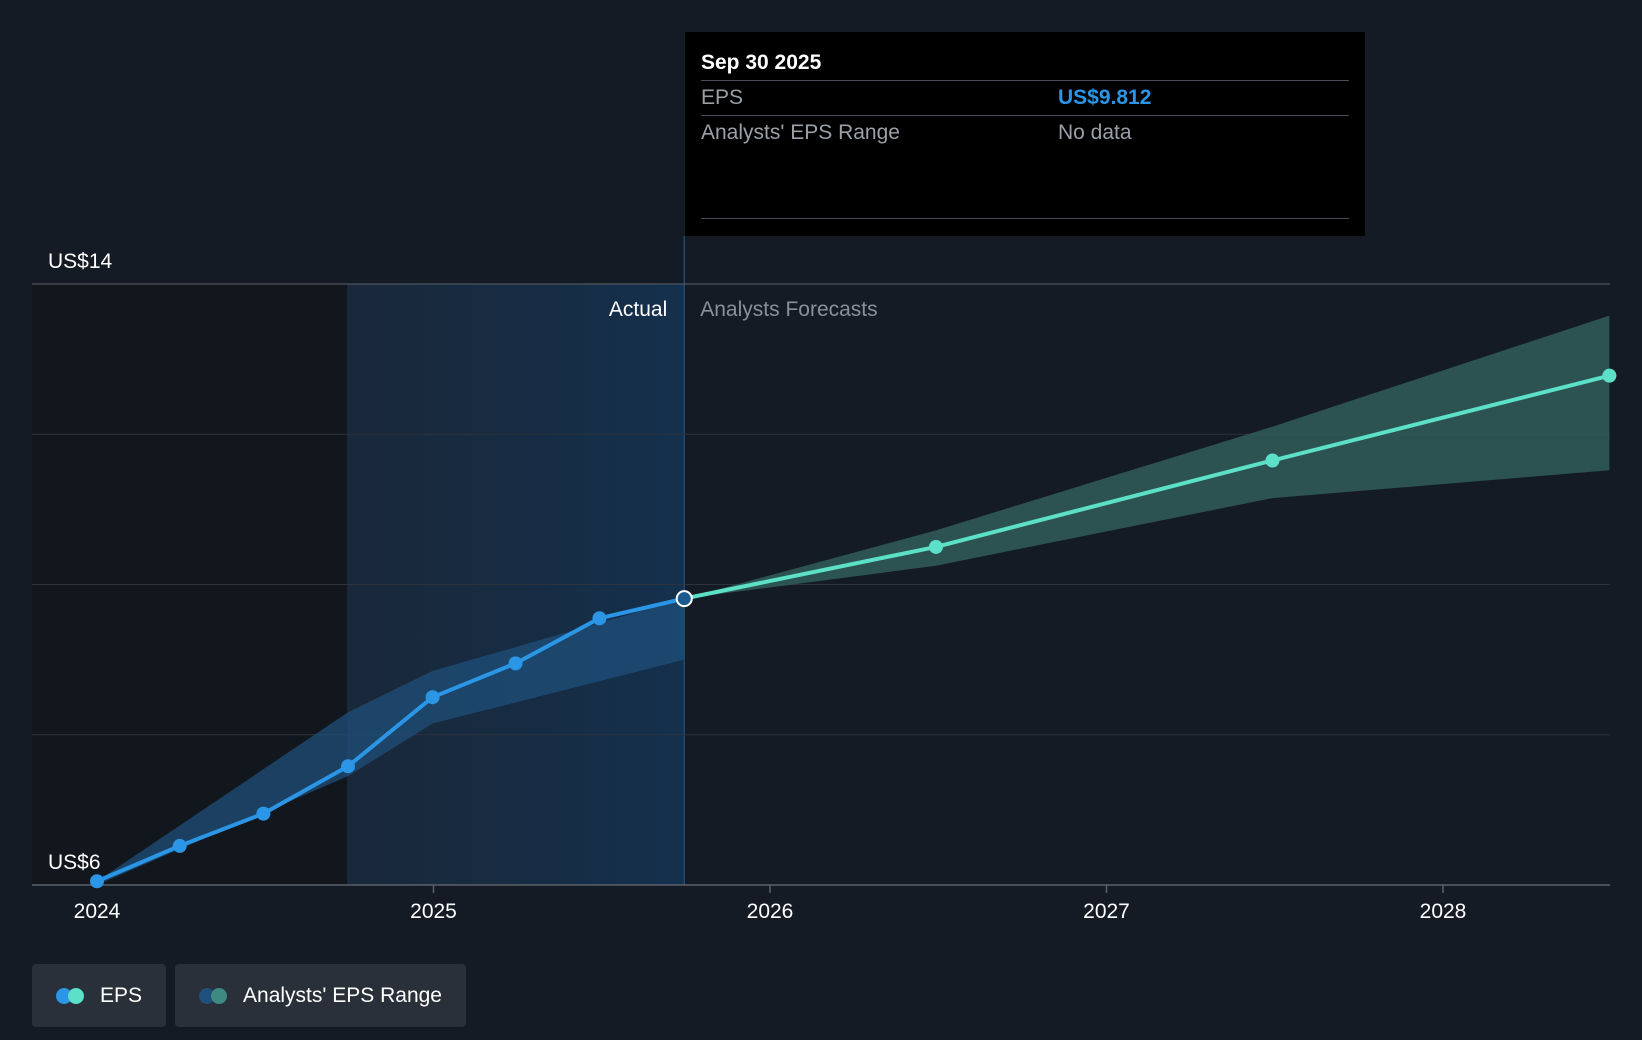 Image resolution: width=1642 pixels, height=1040 pixels. I want to click on y-tick-label-bottom: US$6, so click(74, 862).